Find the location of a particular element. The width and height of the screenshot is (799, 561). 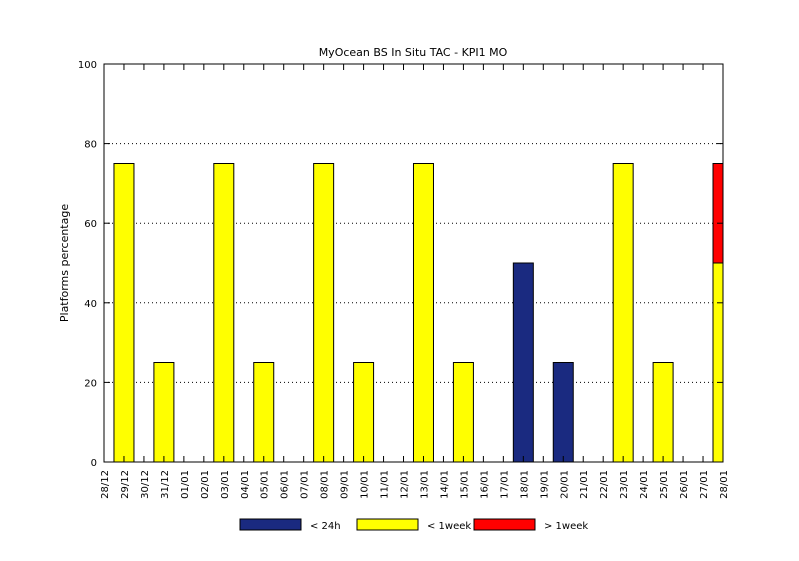

x-tick-label: 13/01 is located at coordinates (424, 484).